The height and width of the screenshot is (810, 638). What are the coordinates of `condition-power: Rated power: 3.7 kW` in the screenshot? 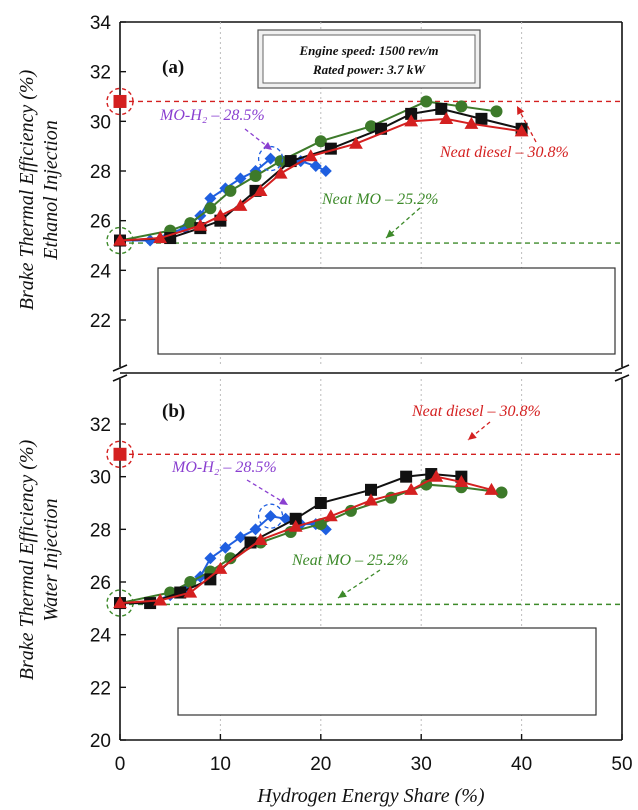 It's located at (369, 69).